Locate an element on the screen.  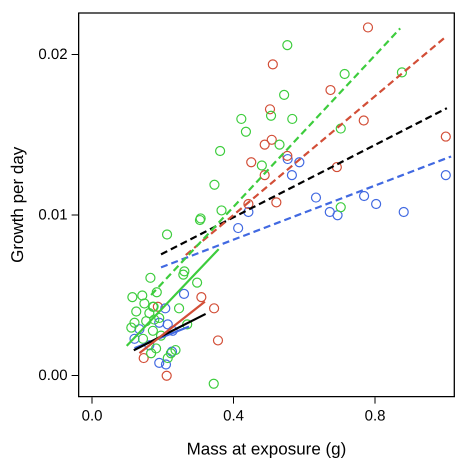
x-tick-label: 0.0 is located at coordinates (92, 416).